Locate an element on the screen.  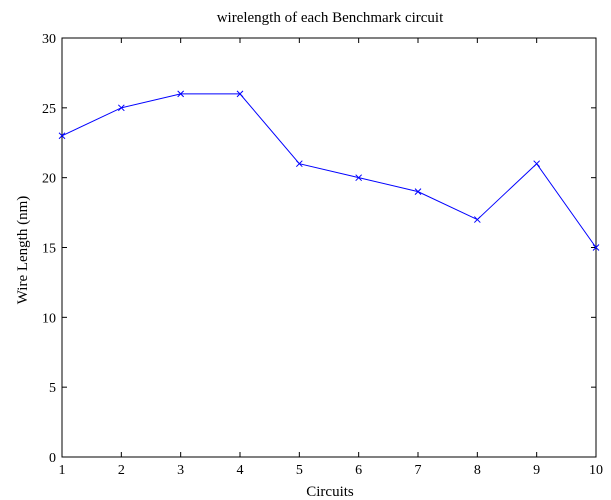
chart-title: wirelength of each Benchmark circuit is located at coordinates (330, 18).